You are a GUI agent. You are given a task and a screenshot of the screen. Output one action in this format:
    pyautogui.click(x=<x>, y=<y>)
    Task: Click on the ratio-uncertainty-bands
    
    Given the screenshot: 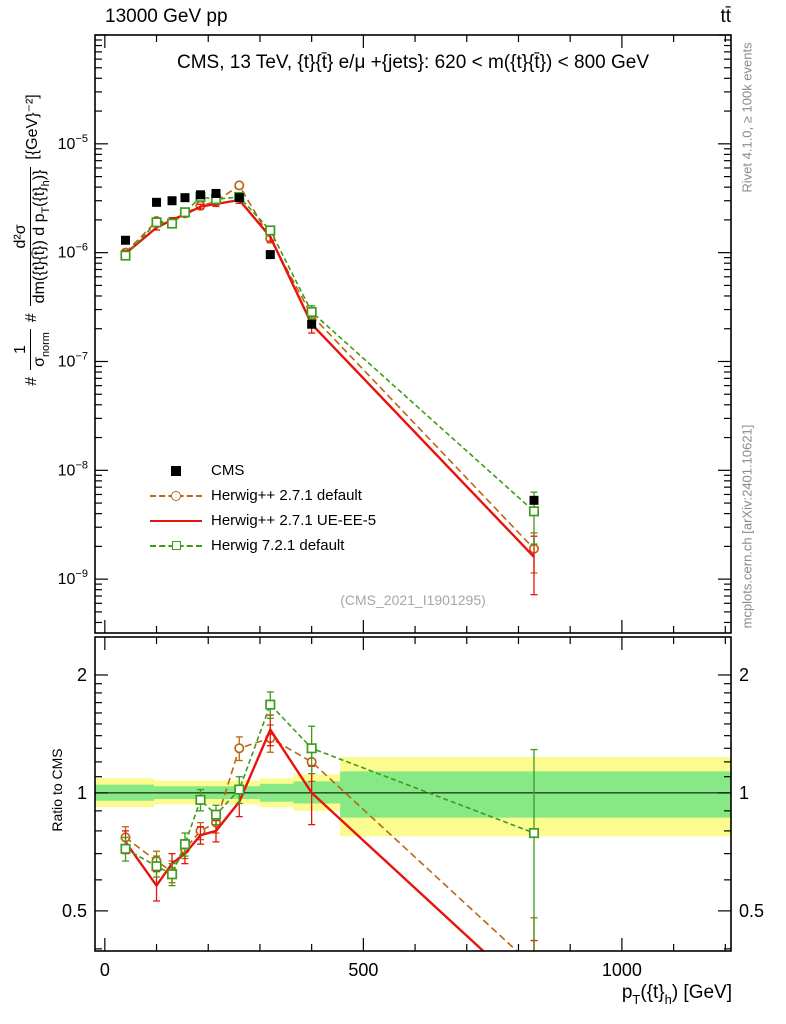 What is the action you would take?
    pyautogui.click(x=413, y=797)
    